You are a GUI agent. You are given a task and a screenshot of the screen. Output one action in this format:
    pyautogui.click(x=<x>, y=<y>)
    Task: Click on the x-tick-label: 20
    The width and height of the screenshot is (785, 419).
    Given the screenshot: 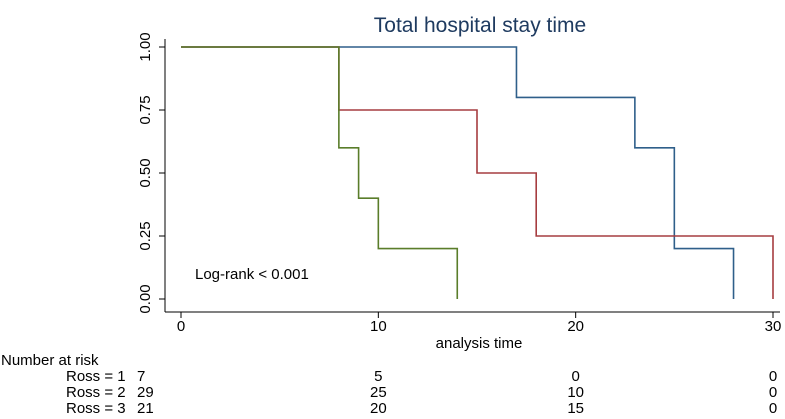 What is the action you would take?
    pyautogui.click(x=575, y=326)
    